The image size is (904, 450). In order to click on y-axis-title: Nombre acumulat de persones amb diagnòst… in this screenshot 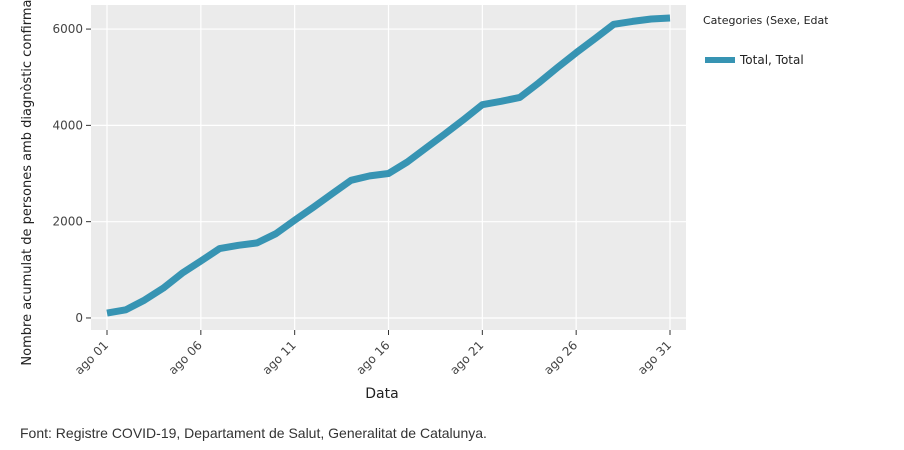, I will do `click(27, 183)`.